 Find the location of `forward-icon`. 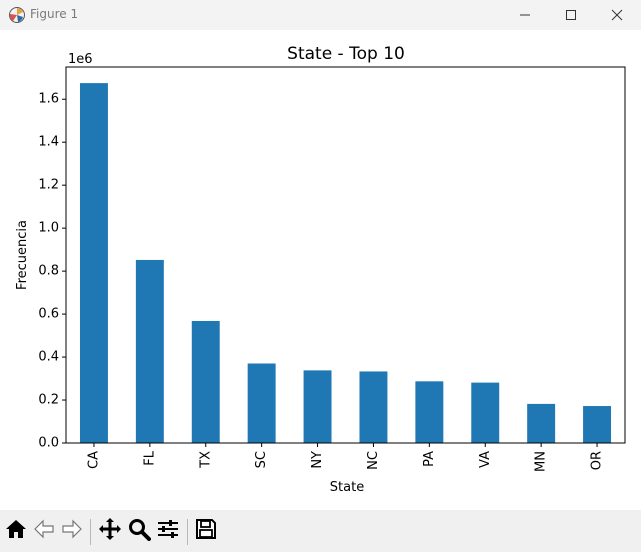

forward-icon is located at coordinates (72, 531).